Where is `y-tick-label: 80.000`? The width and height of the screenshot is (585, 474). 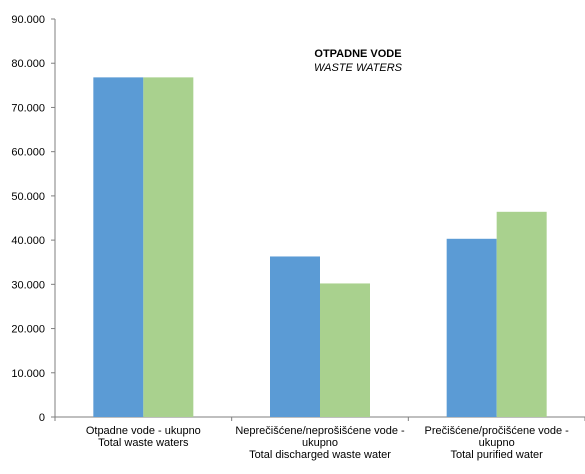 y-tick-label: 80.000 is located at coordinates (28, 64).